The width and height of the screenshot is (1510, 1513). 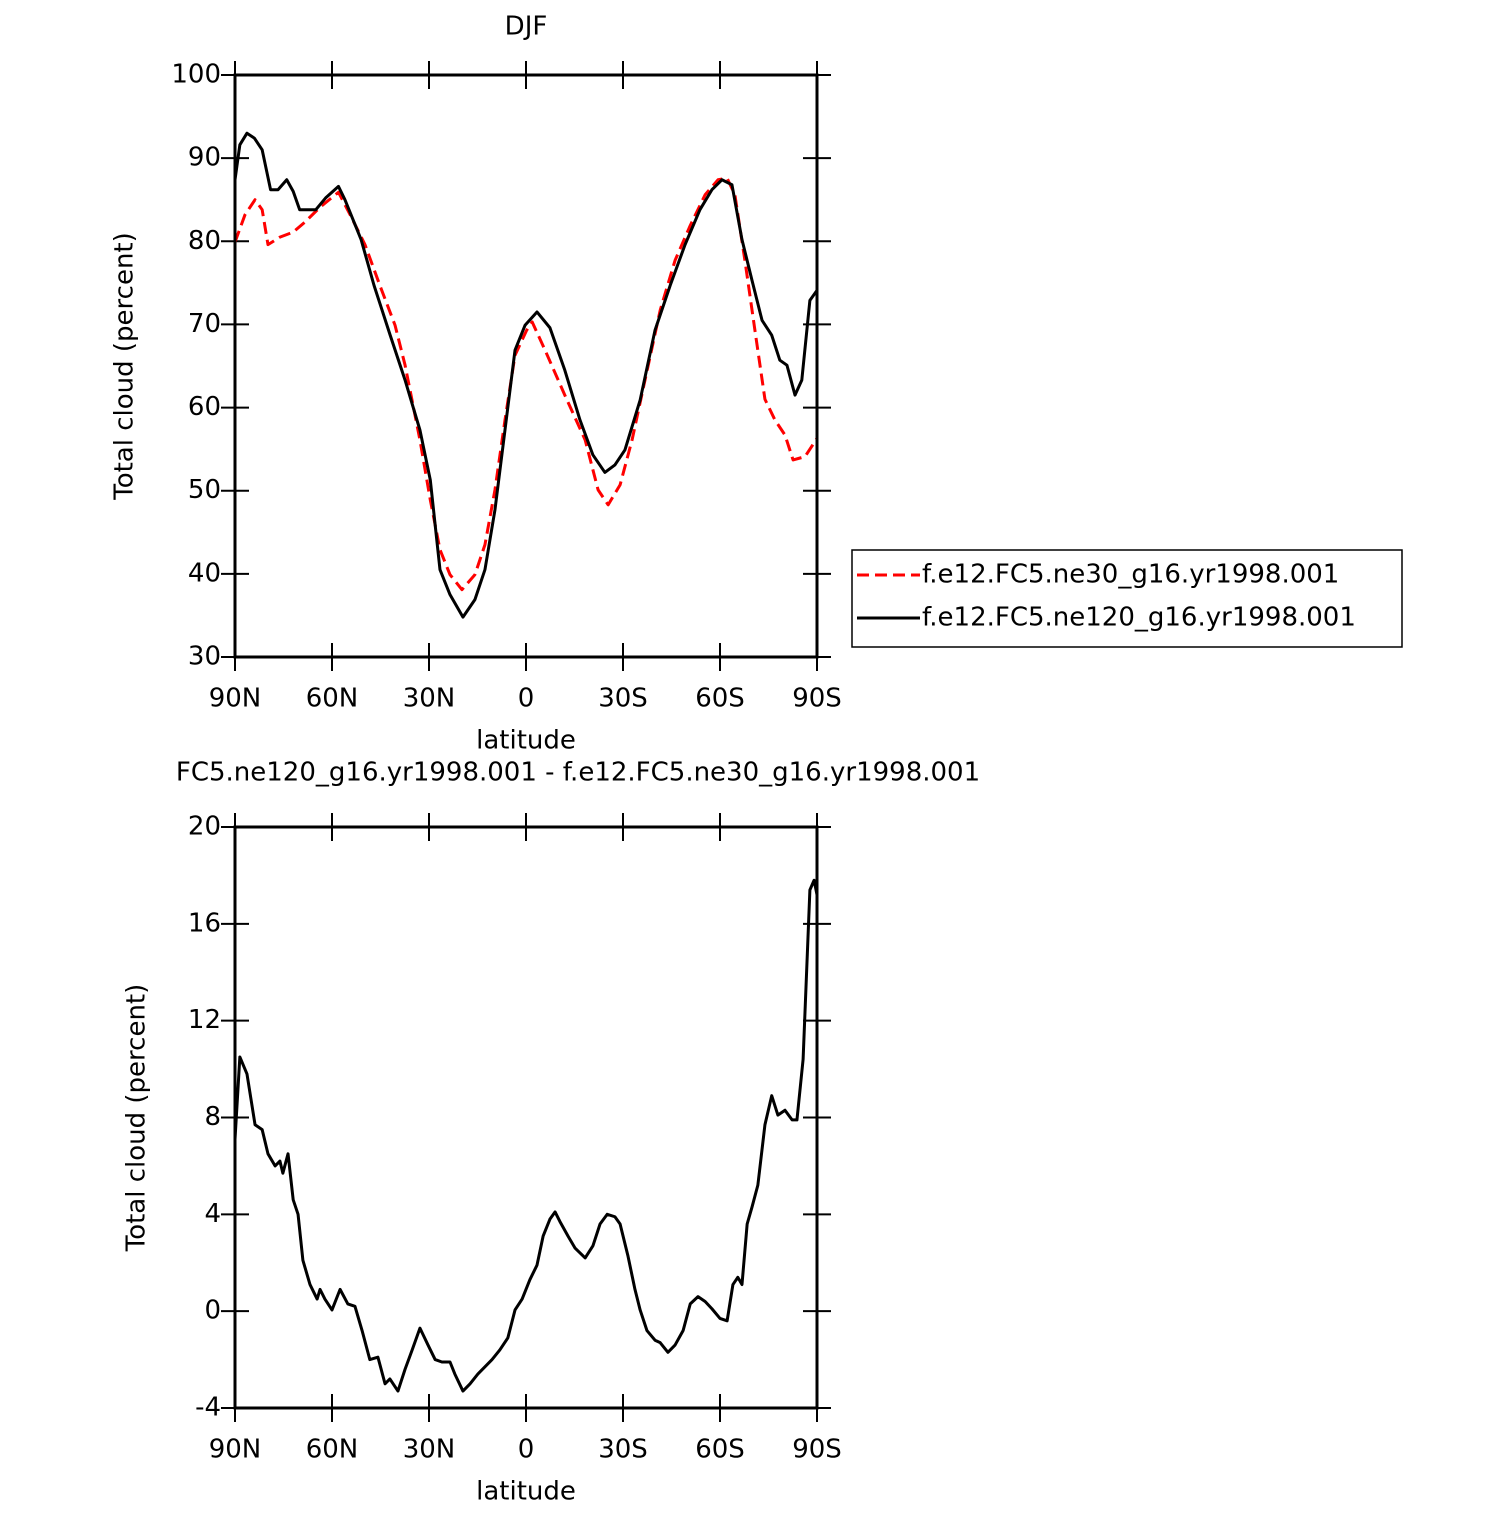 I want to click on y-tick-label: 8, so click(x=212, y=1117).